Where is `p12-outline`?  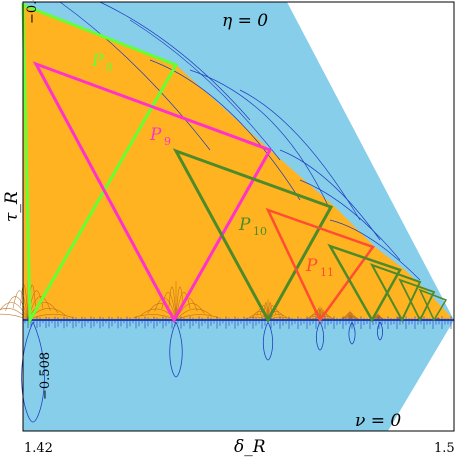
p12-outline is located at coordinates (364, 283).